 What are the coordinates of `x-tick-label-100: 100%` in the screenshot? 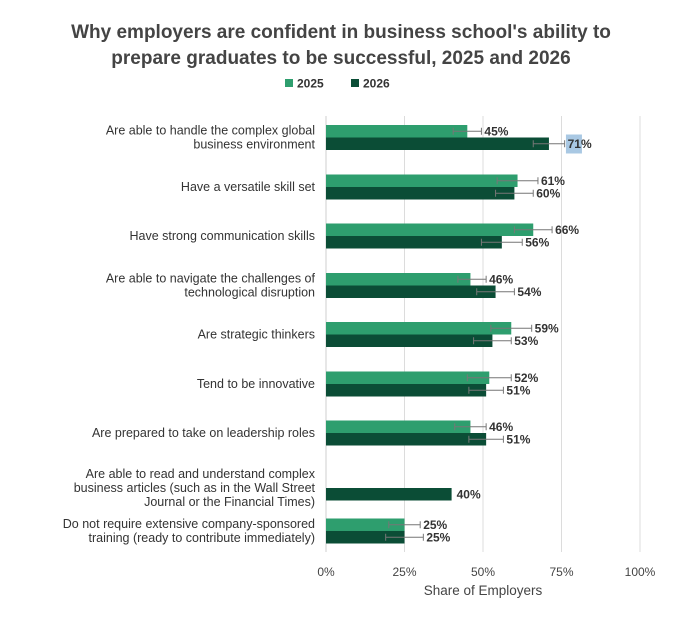 It's located at (640, 572).